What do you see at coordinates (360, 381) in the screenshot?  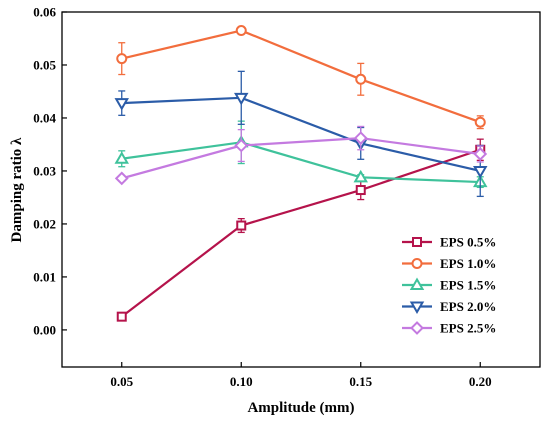 I see `x-tick-label: 0.15` at bounding box center [360, 381].